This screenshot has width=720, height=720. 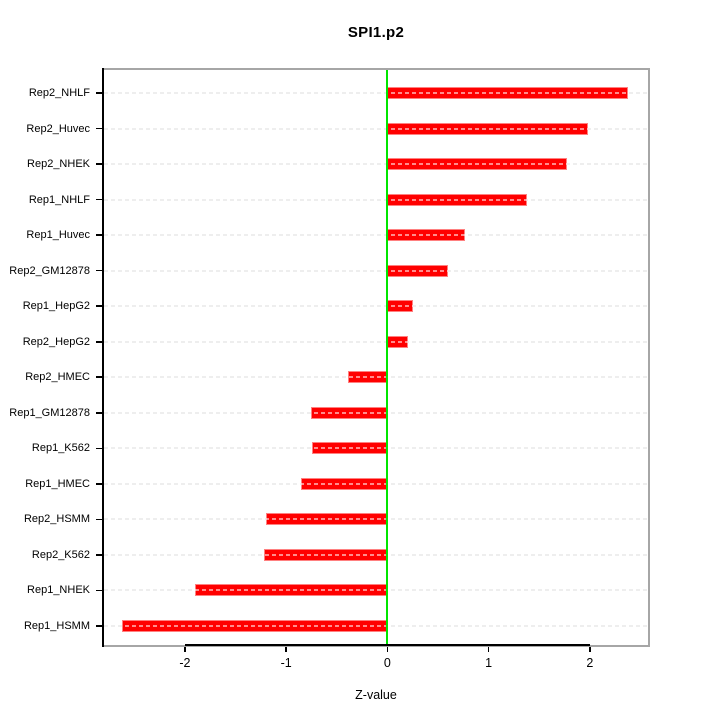 What do you see at coordinates (56, 306) in the screenshot?
I see `category-label: Rep1_HepG2` at bounding box center [56, 306].